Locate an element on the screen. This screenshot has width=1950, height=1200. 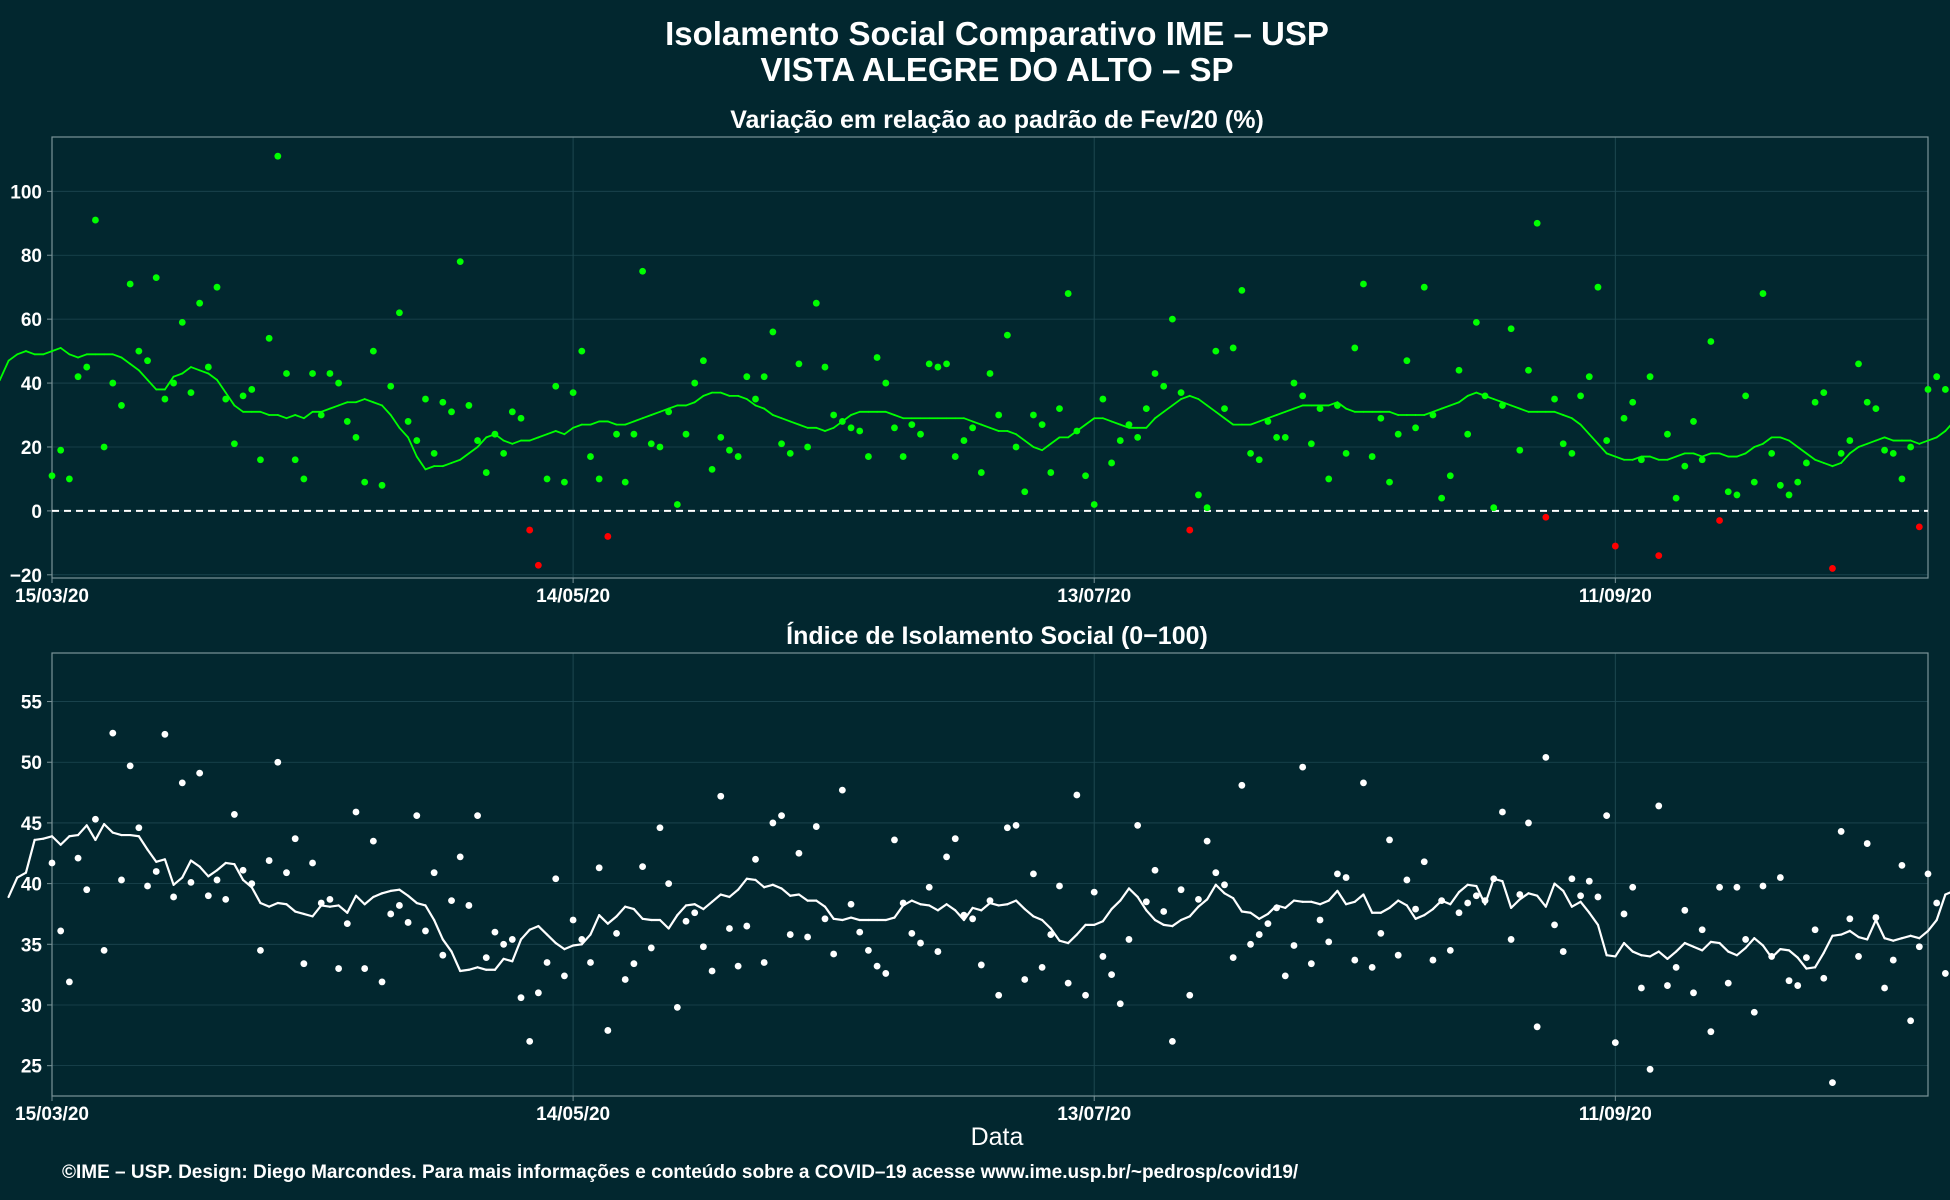
y-tick-label: 80 is located at coordinates (31, 256).